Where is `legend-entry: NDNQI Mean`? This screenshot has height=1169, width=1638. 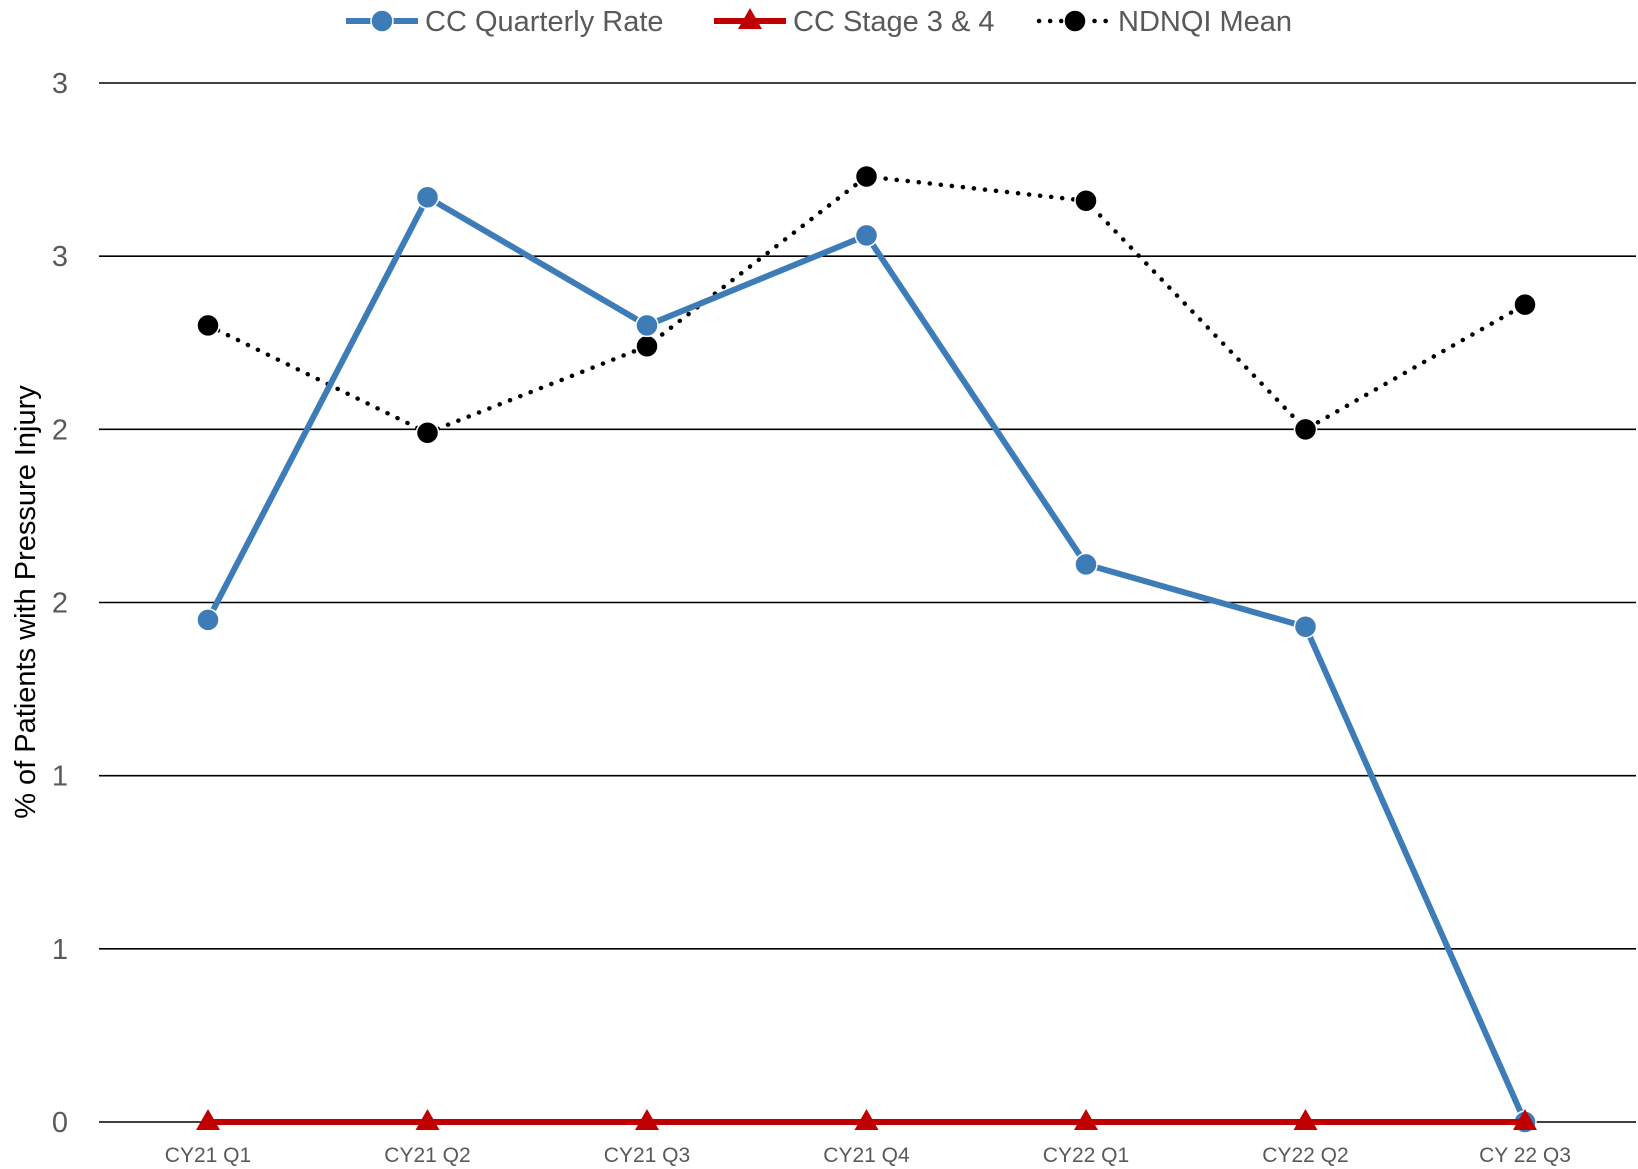 legend-entry: NDNQI Mean is located at coordinates (1164, 22).